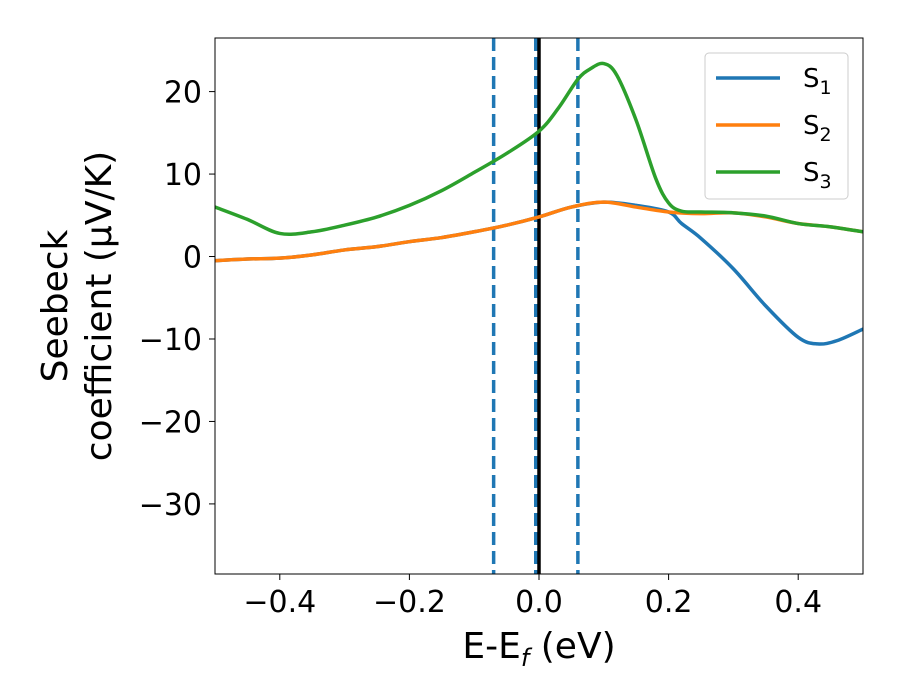 The image size is (900, 700). I want to click on y-tick-label: −20, so click(170, 422).